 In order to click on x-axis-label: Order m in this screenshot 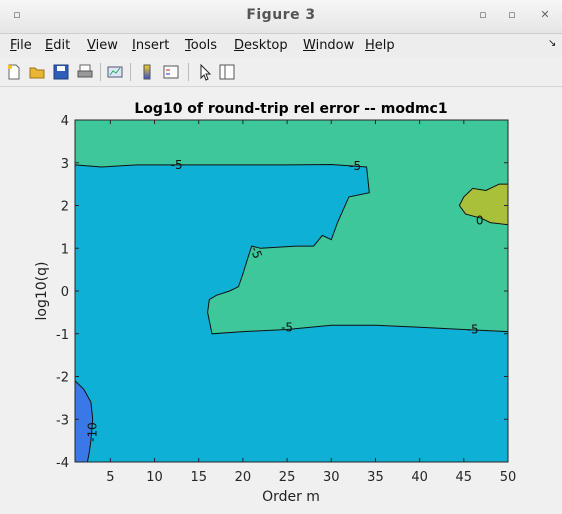, I will do `click(291, 497)`.